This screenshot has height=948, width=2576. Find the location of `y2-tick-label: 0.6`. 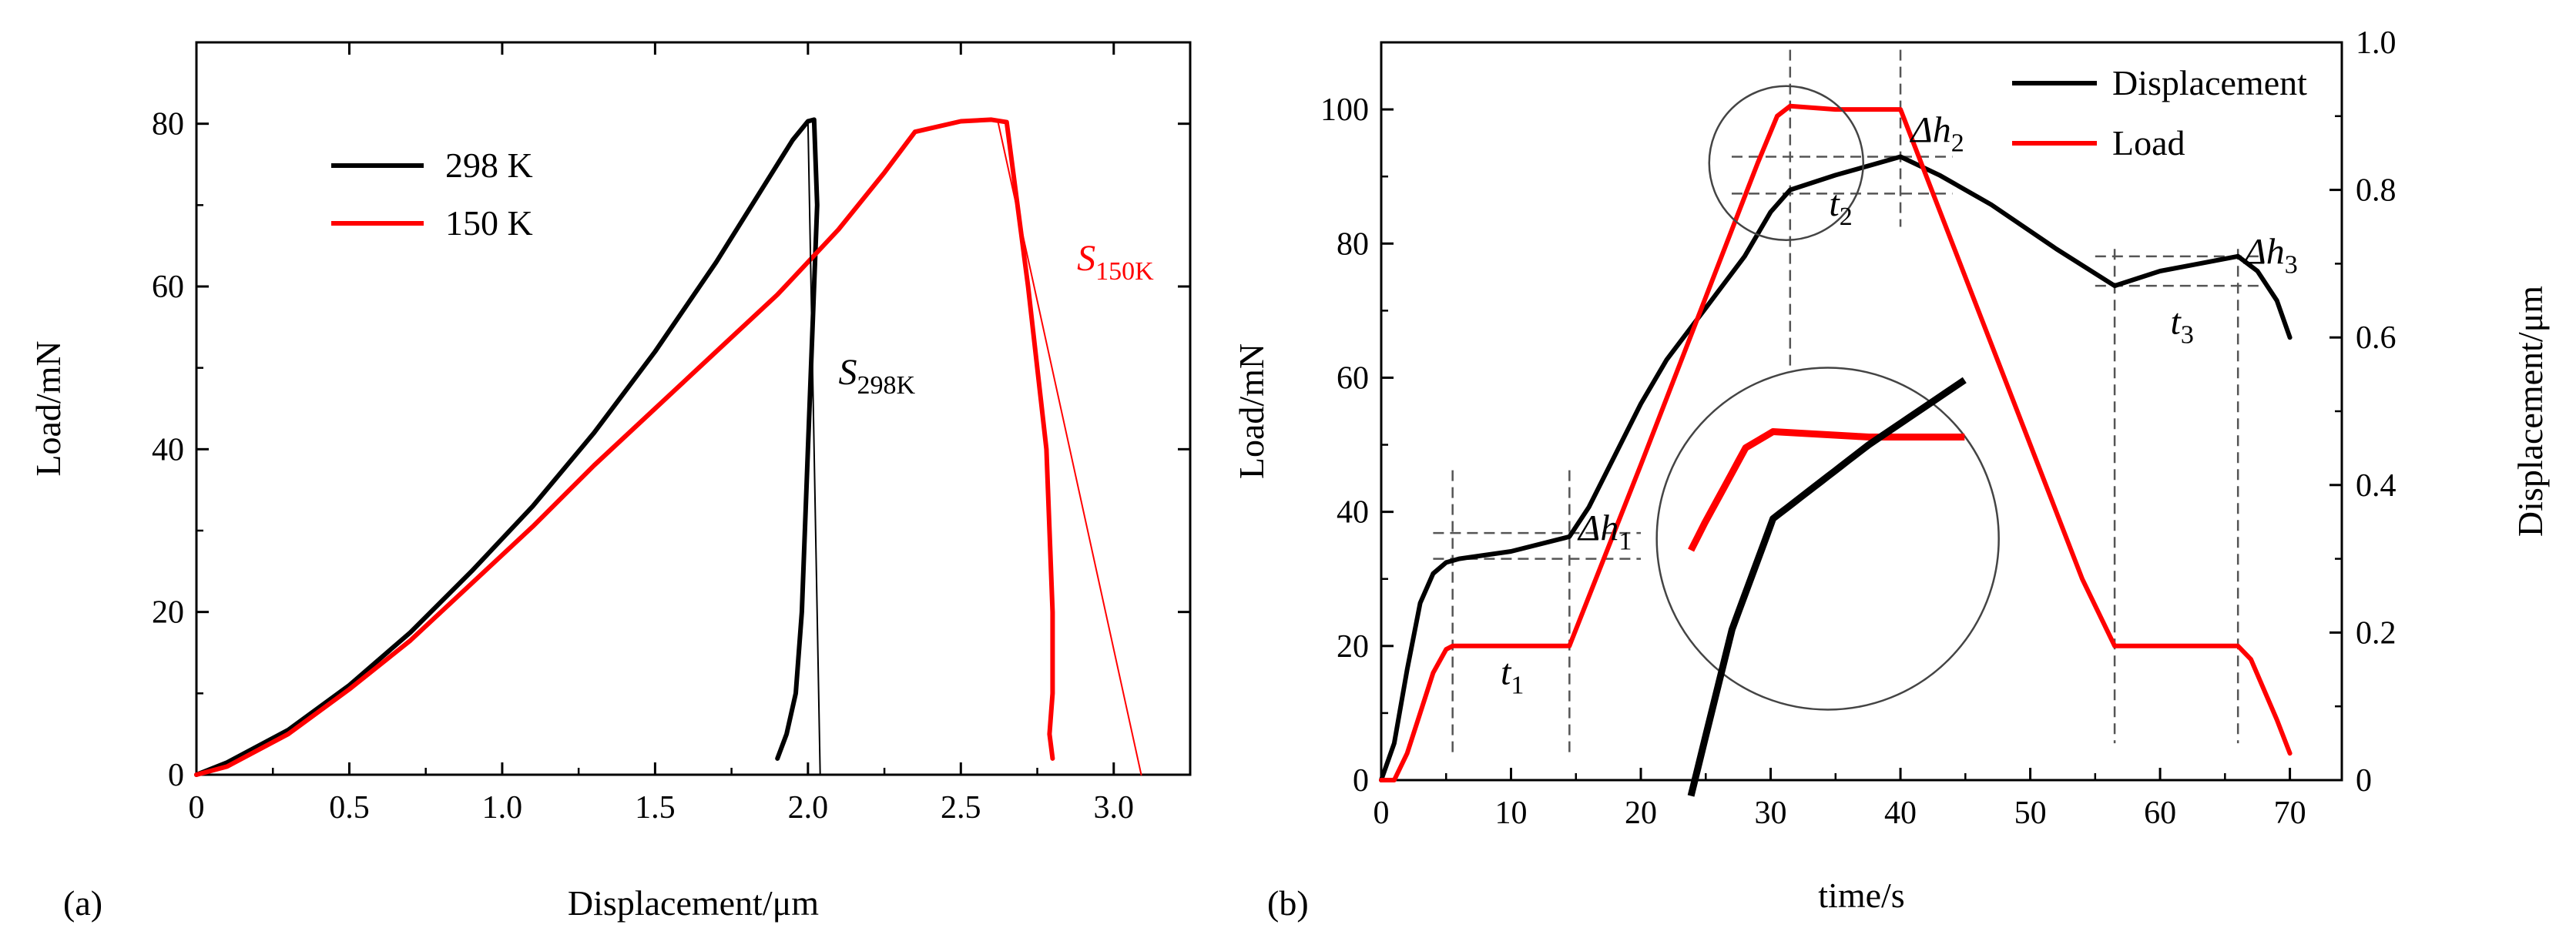

y2-tick-label: 0.6 is located at coordinates (2376, 338).